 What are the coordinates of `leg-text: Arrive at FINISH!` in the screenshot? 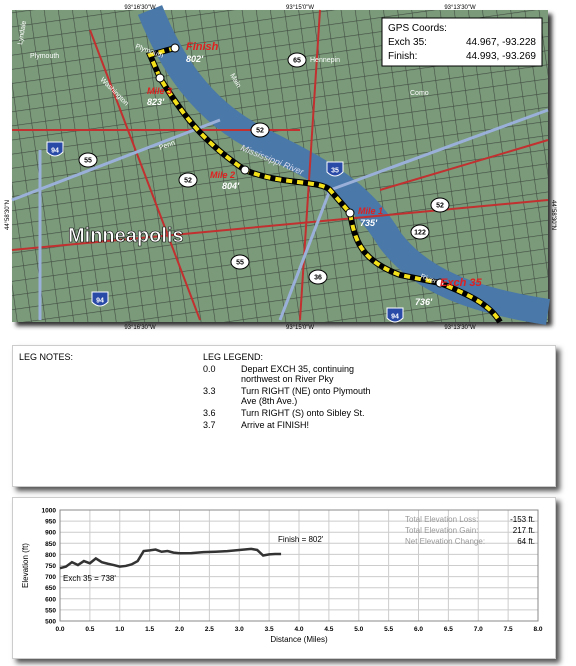 It's located at (275, 425).